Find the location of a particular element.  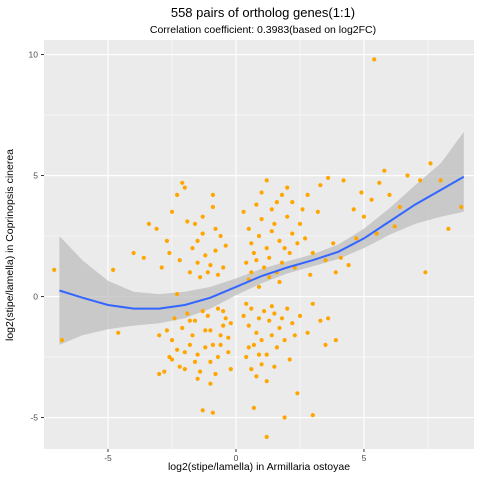

y-tick-label: 10 is located at coordinates (34, 55).